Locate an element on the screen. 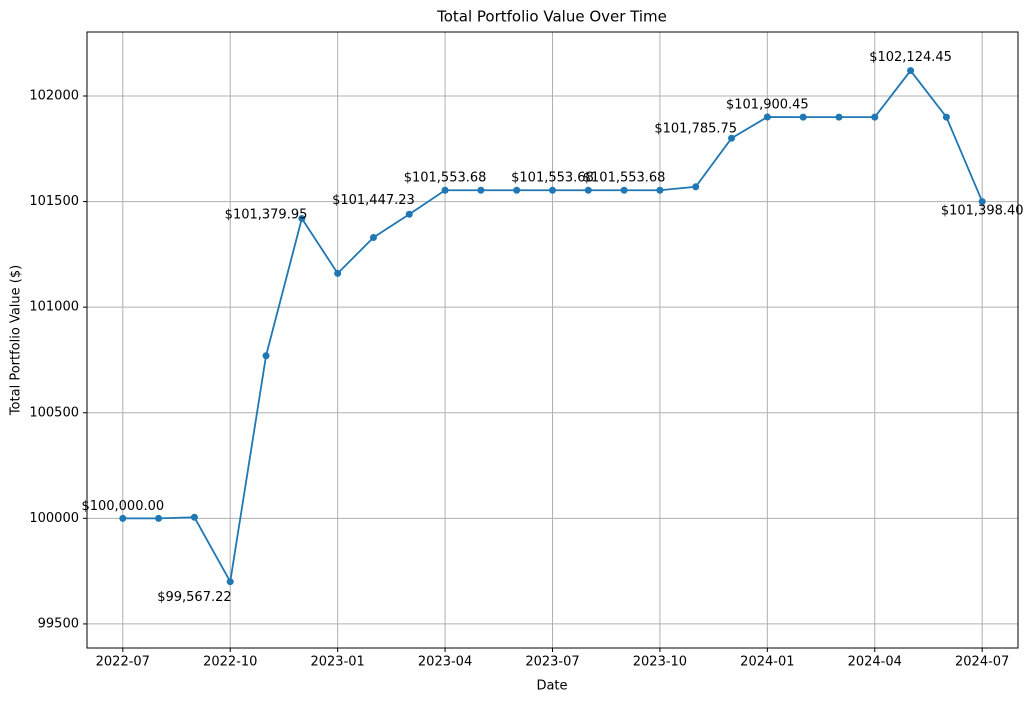 The image size is (1032, 705). y-axis-label: Total Portfolio Value ($) is located at coordinates (16, 340).